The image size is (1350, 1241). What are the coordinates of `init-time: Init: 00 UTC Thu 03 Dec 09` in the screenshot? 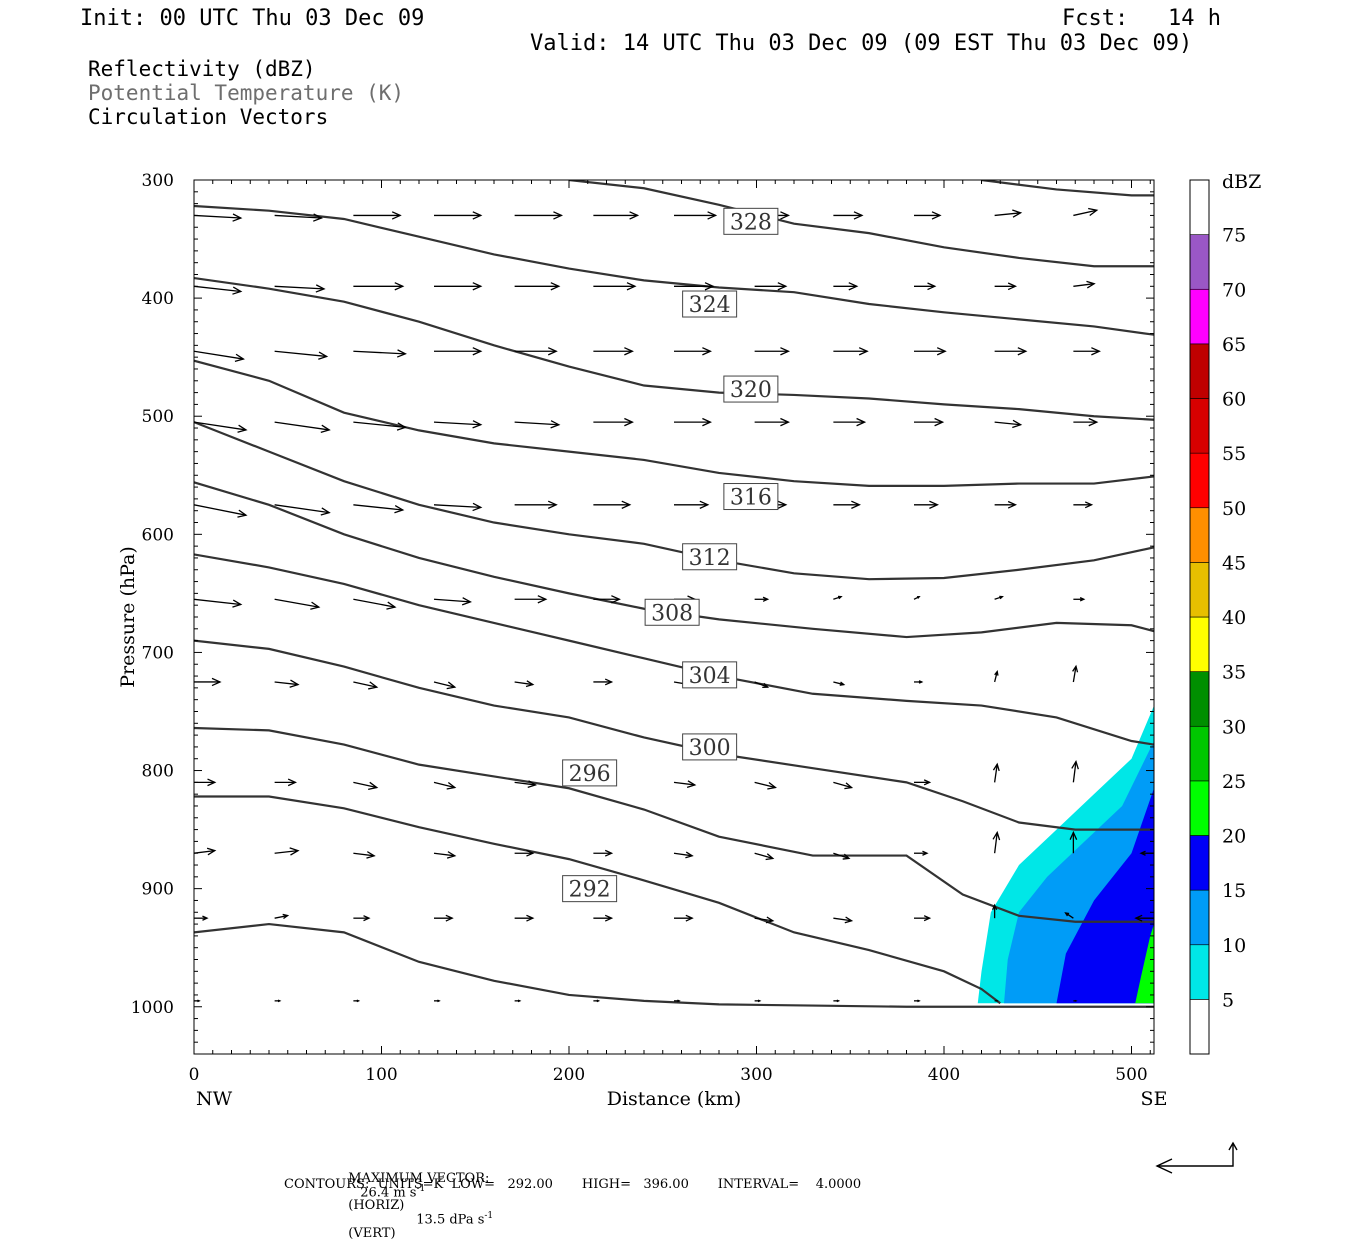 It's located at (252, 18).